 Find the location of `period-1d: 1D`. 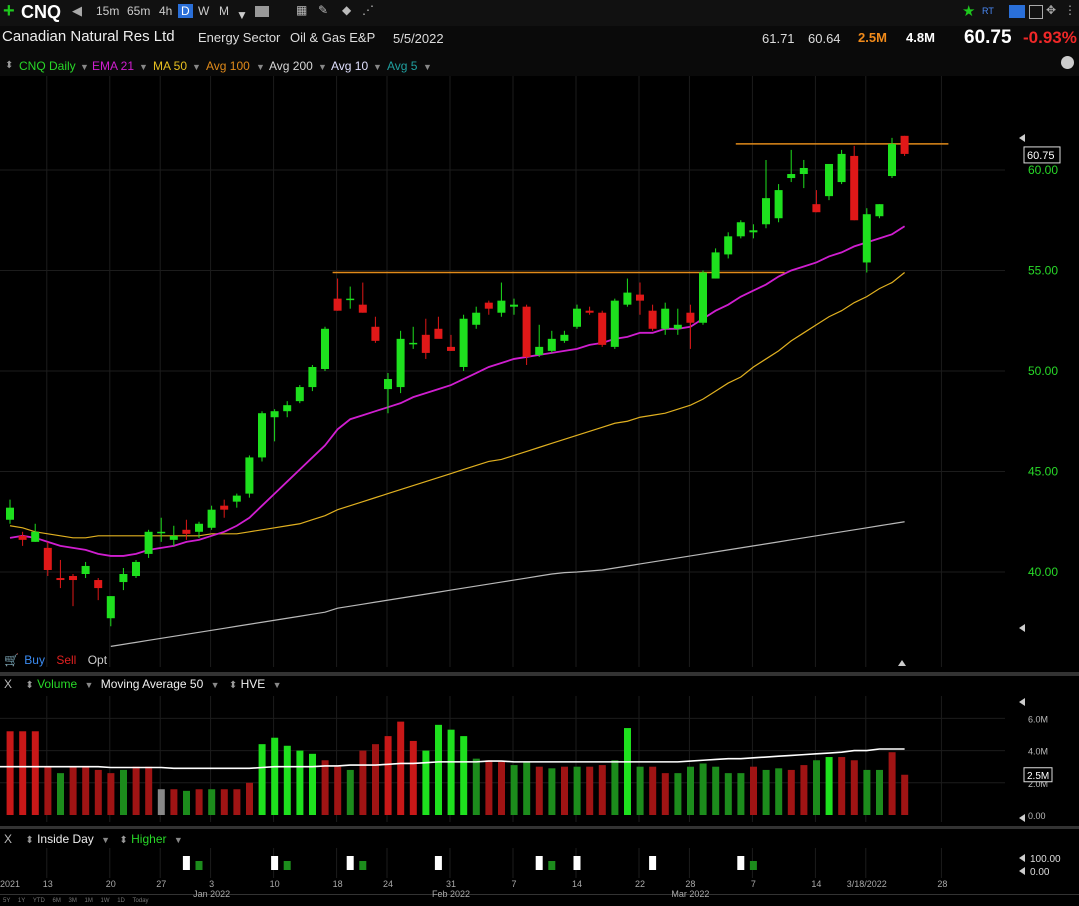

period-1d: 1D is located at coordinates (121, 901).